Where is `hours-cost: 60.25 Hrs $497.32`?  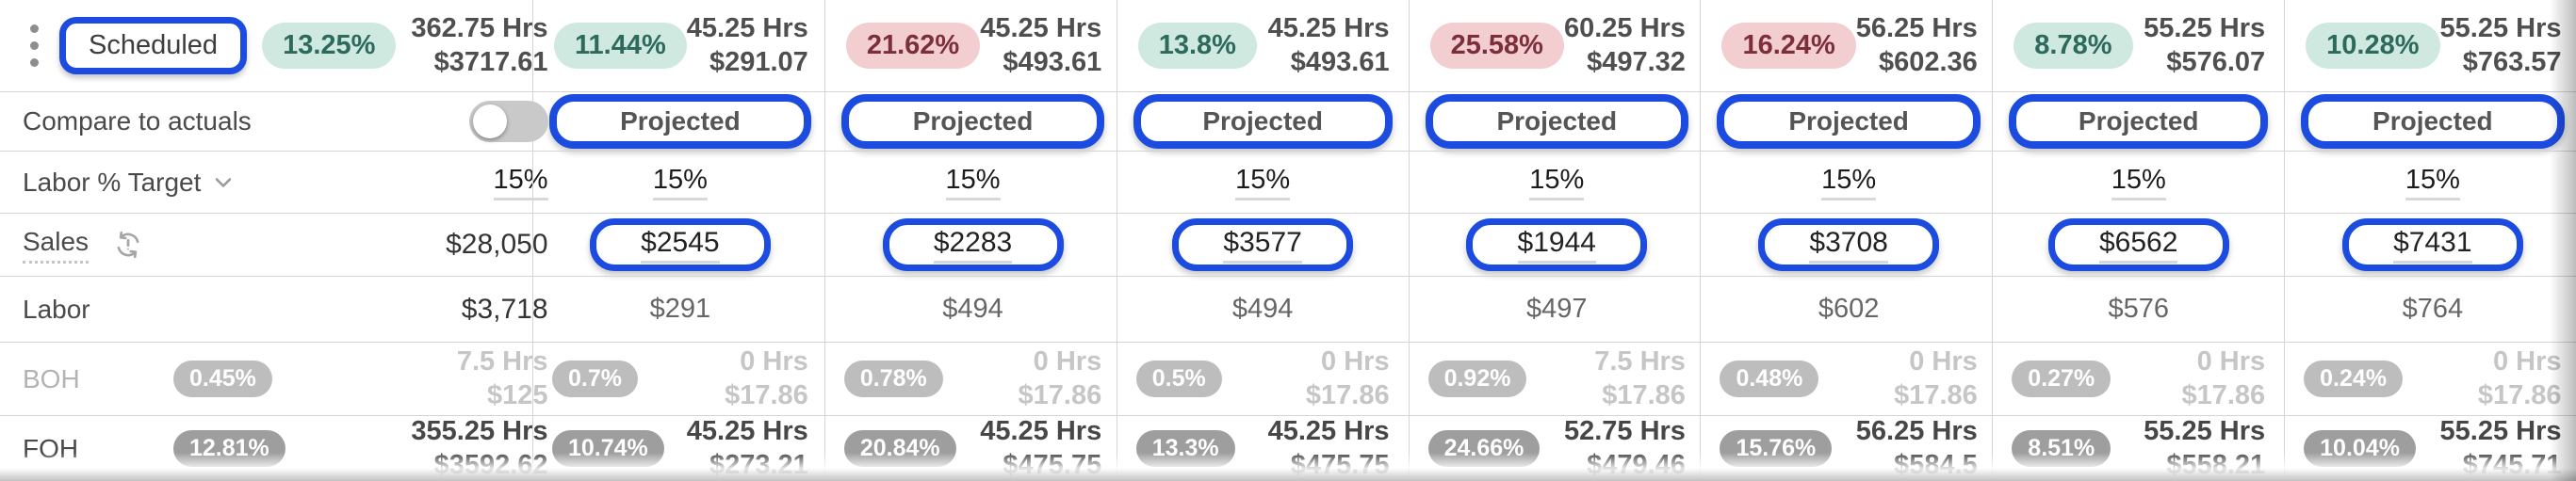
hours-cost: 60.25 Hrs $497.32 is located at coordinates (1625, 46).